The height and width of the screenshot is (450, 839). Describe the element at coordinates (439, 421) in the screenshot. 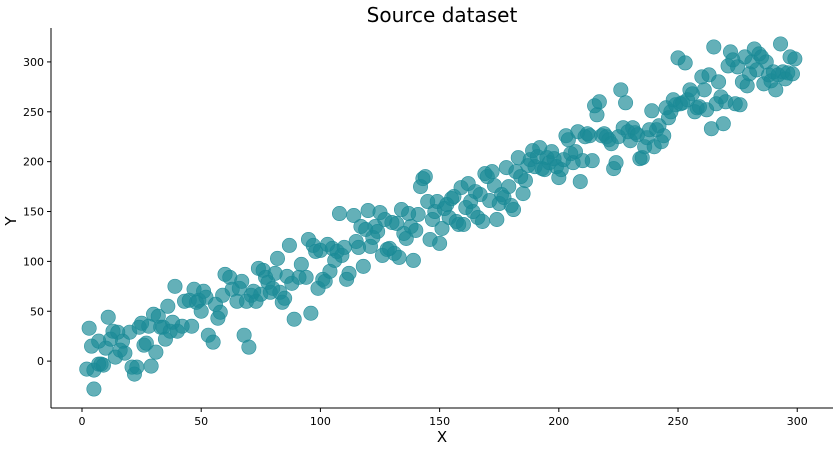

I see `x-tick-label: 150` at that location.